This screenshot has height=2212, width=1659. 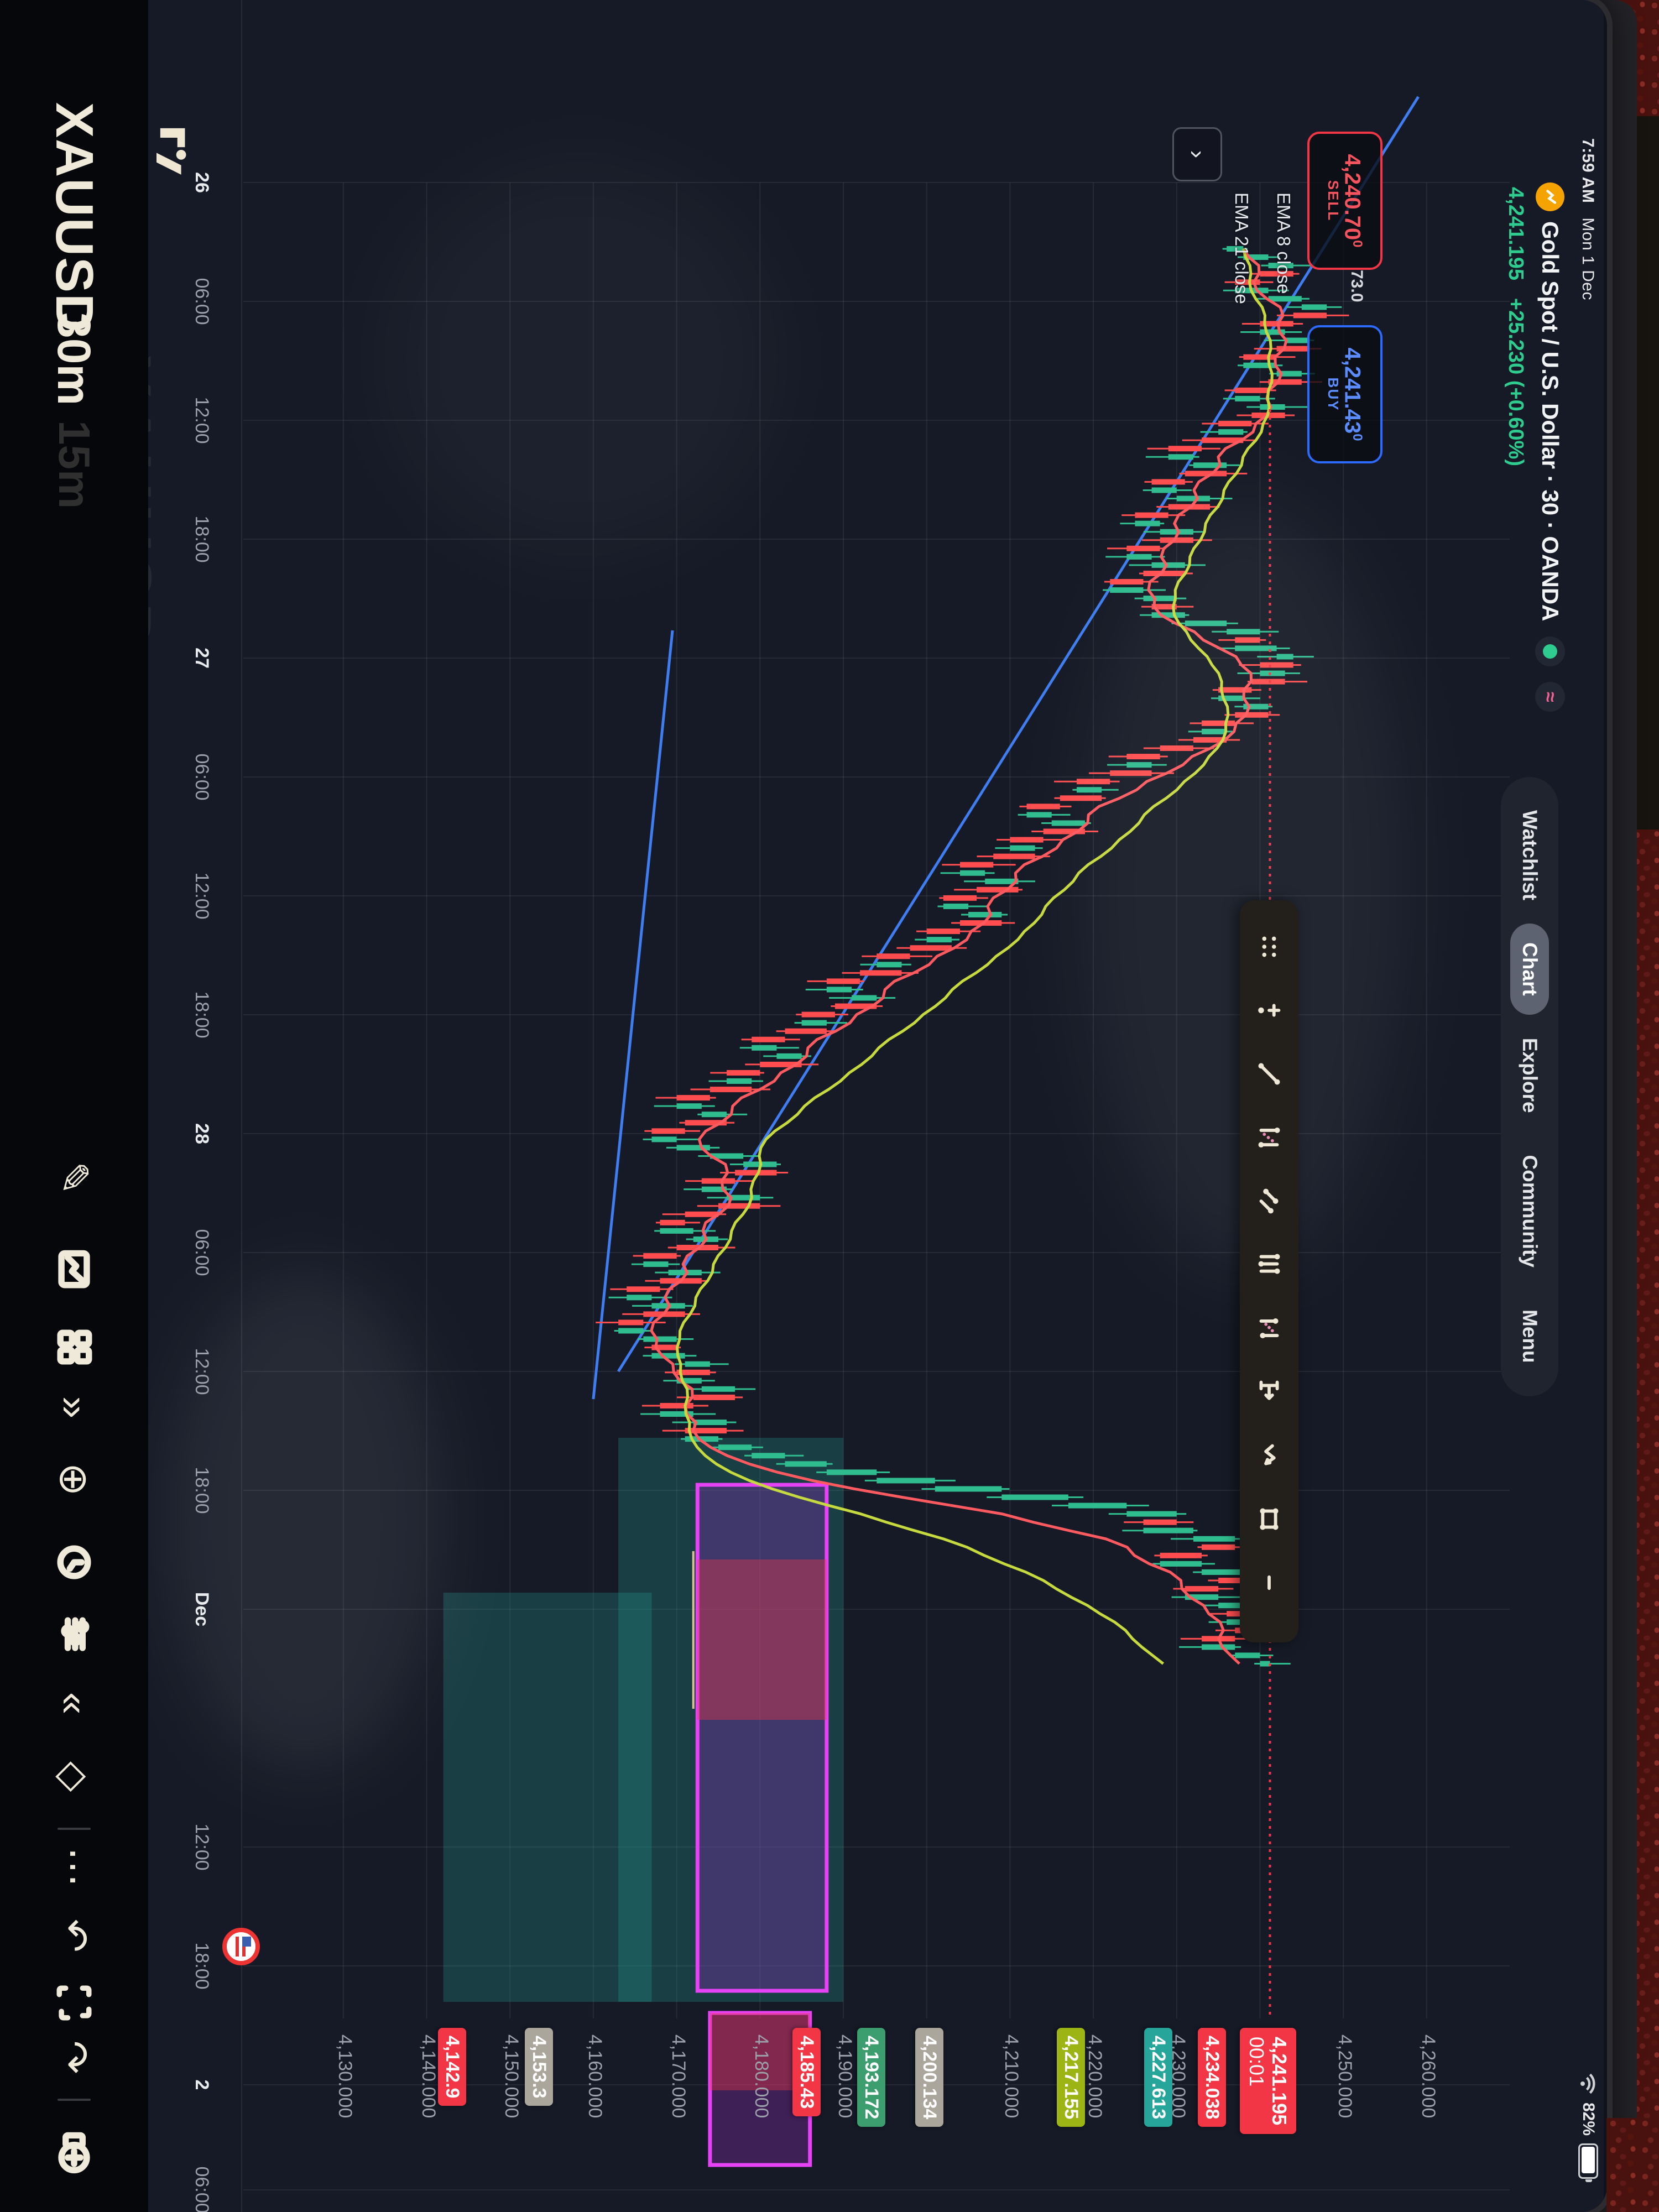 What do you see at coordinates (1268, 2081) in the screenshot?
I see `current-price-tag: 4,241.195 00:01` at bounding box center [1268, 2081].